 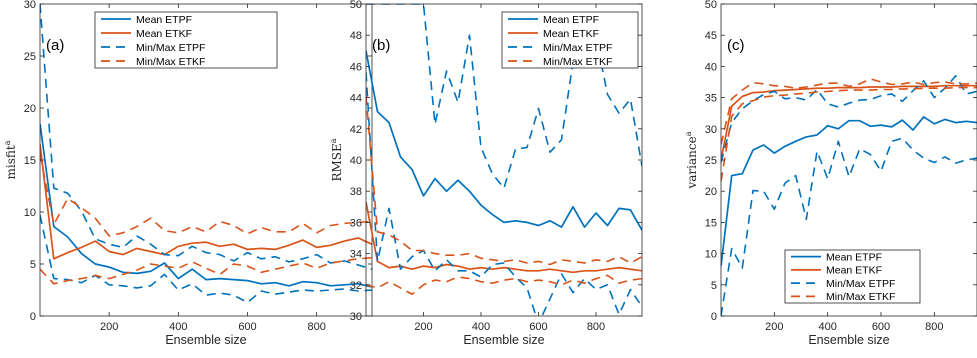 What do you see at coordinates (381, 45) in the screenshot?
I see `panel-label: (b)` at bounding box center [381, 45].